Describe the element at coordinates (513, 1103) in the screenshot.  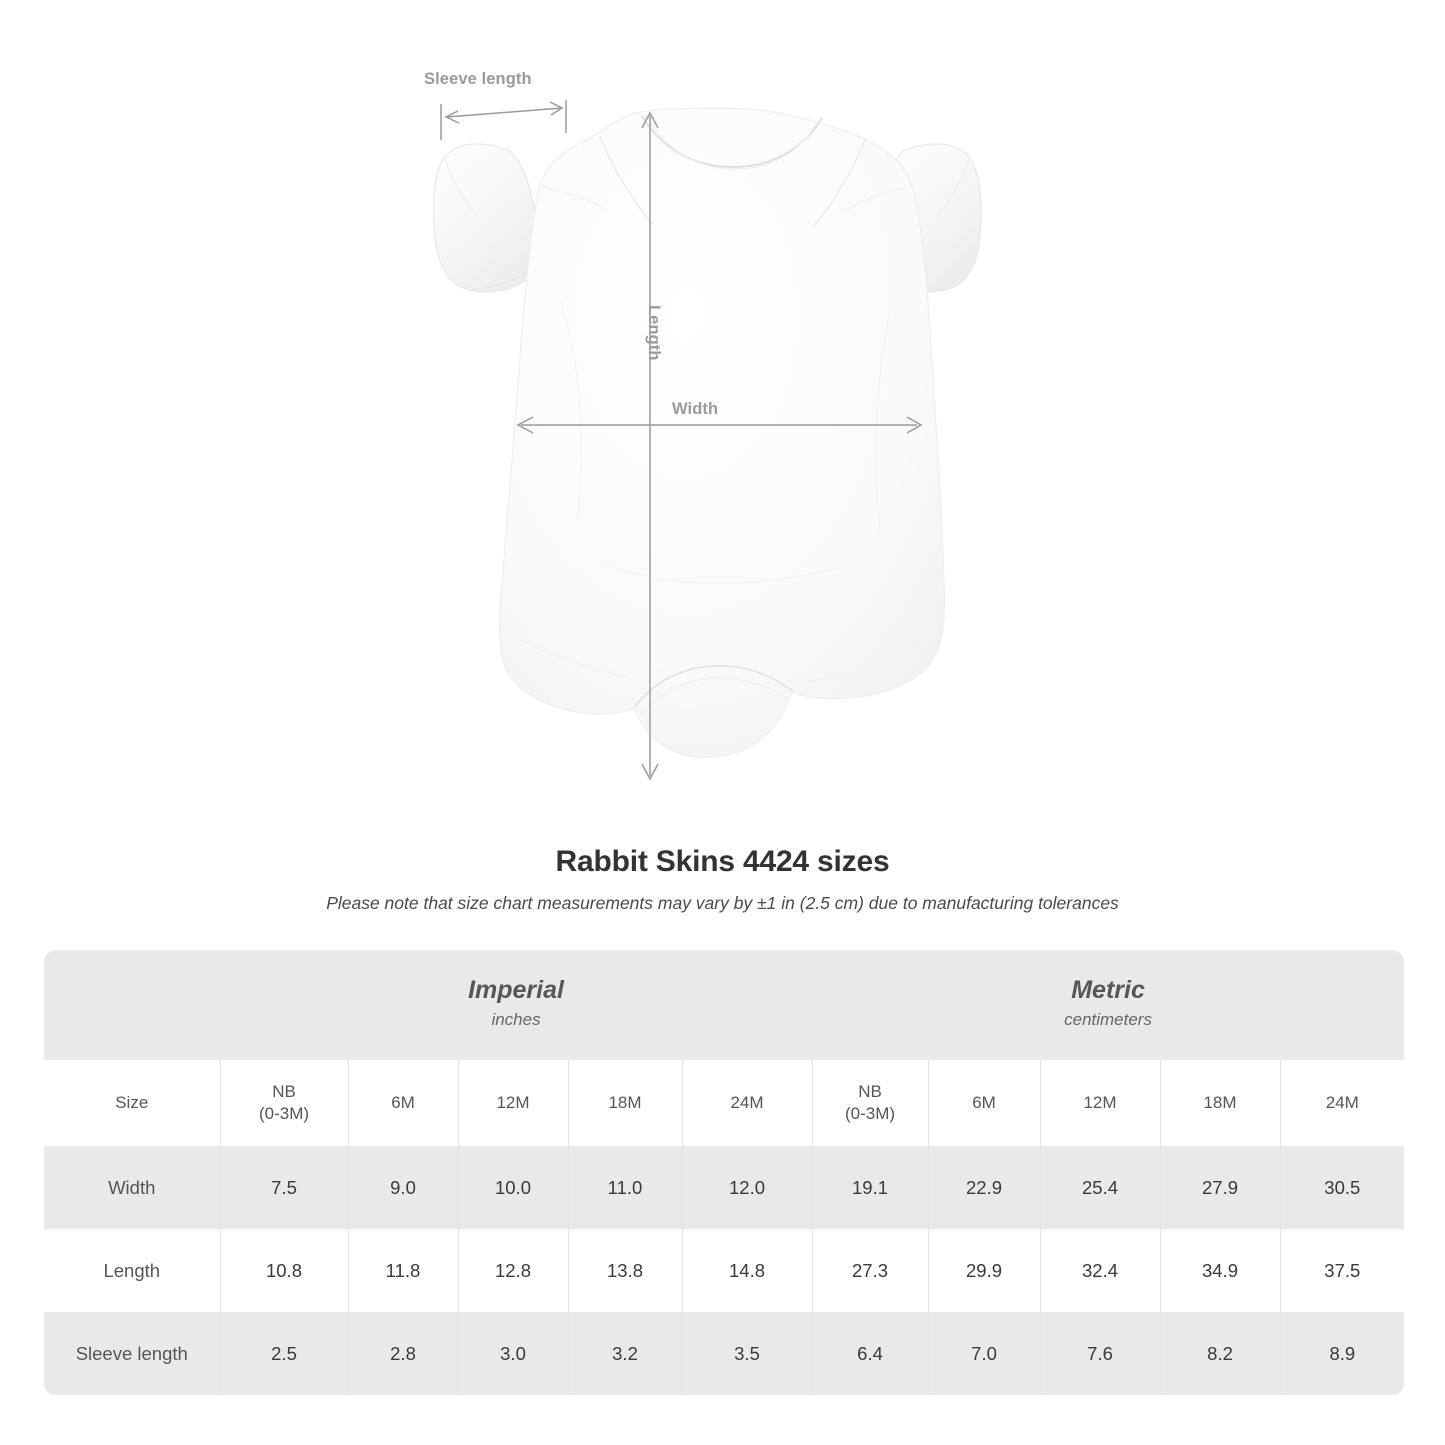
I see `header-imperial-12m: 12M` at that location.